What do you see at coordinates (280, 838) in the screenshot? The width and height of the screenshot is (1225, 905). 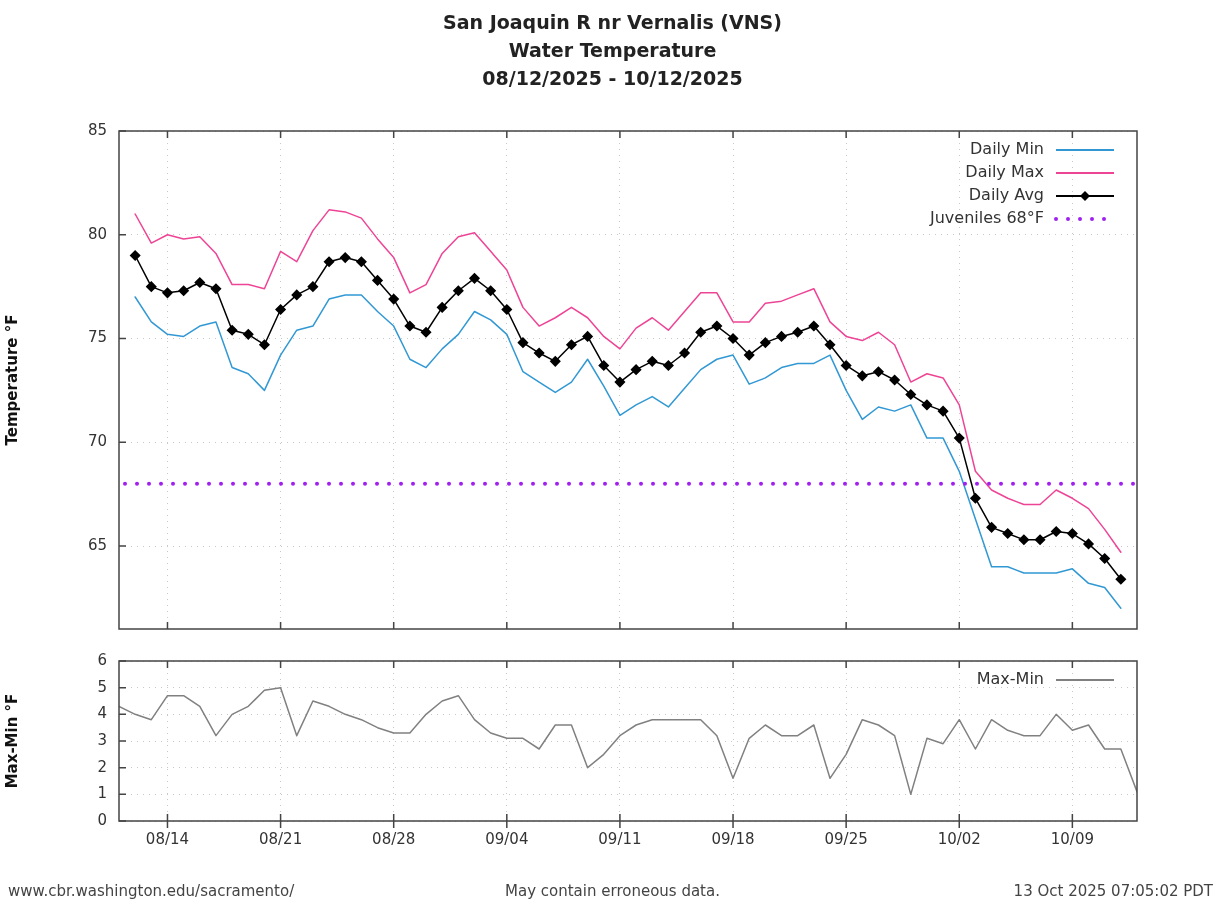 I see `x-tick-label: 08/21` at bounding box center [280, 838].